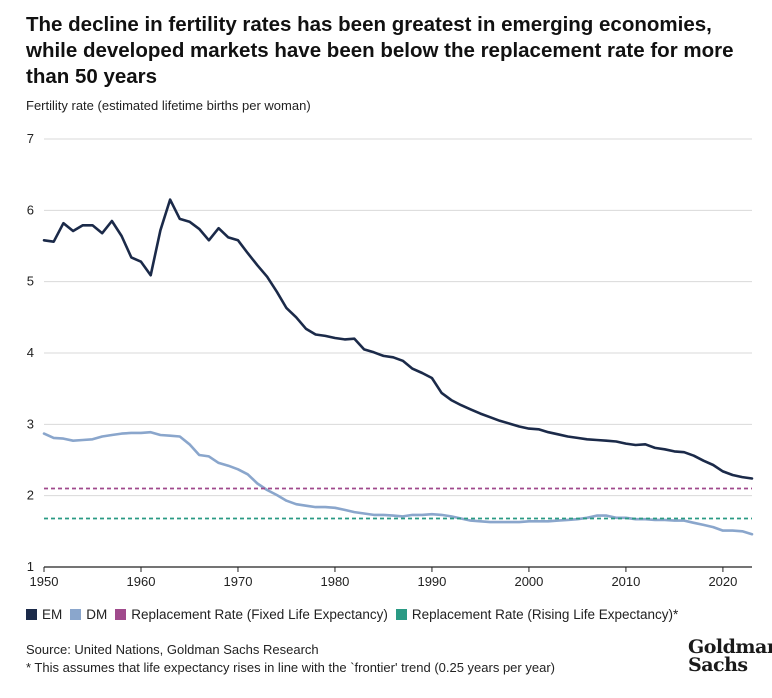 Image resolution: width=772 pixels, height=698 pixels. What do you see at coordinates (30, 281) in the screenshot?
I see `y-tick-label-5: 5` at bounding box center [30, 281].